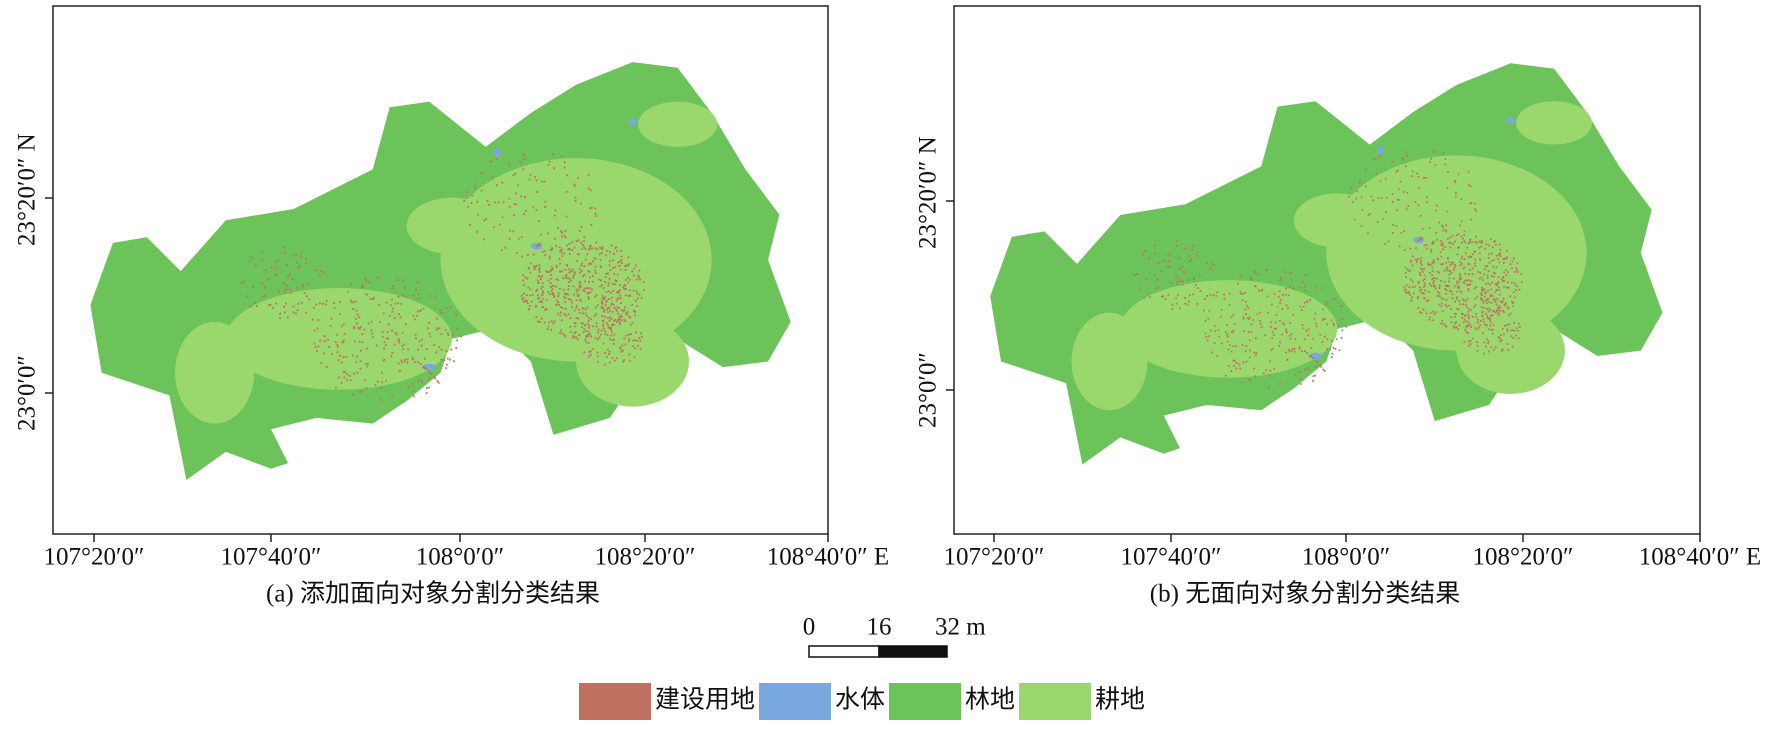 The image size is (1771, 730). I want to click on scale-bar-label: 16, so click(879, 627).